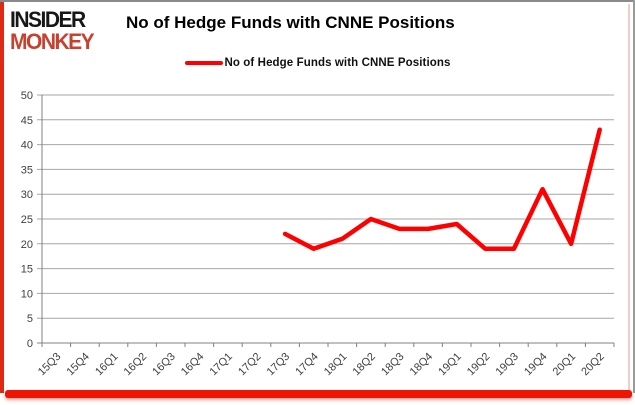 Image resolution: width=635 pixels, height=405 pixels. What do you see at coordinates (634, 196) in the screenshot?
I see `frame-right-border` at bounding box center [634, 196].